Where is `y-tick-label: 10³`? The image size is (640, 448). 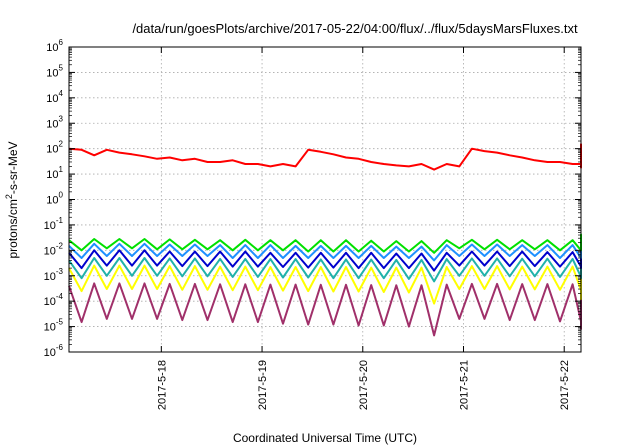 y-tick-label: 10³ is located at coordinates (54, 122).